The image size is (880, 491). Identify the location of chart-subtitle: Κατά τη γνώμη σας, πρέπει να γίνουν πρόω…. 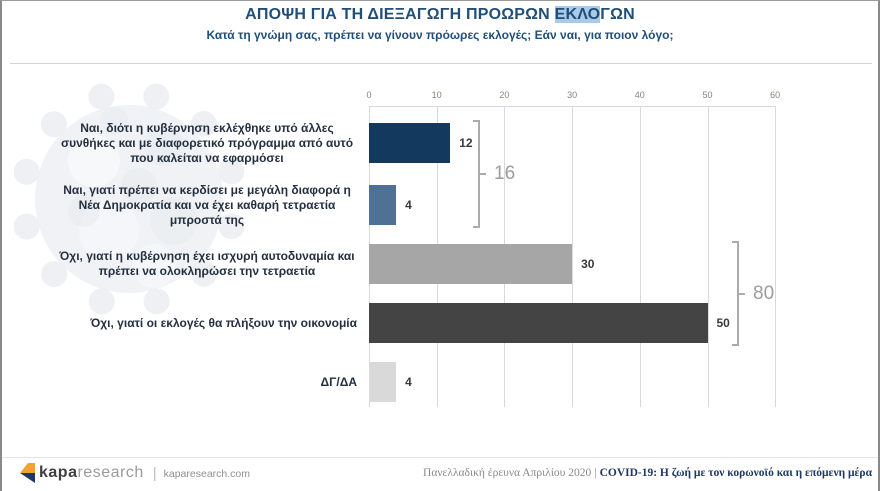
(440, 35).